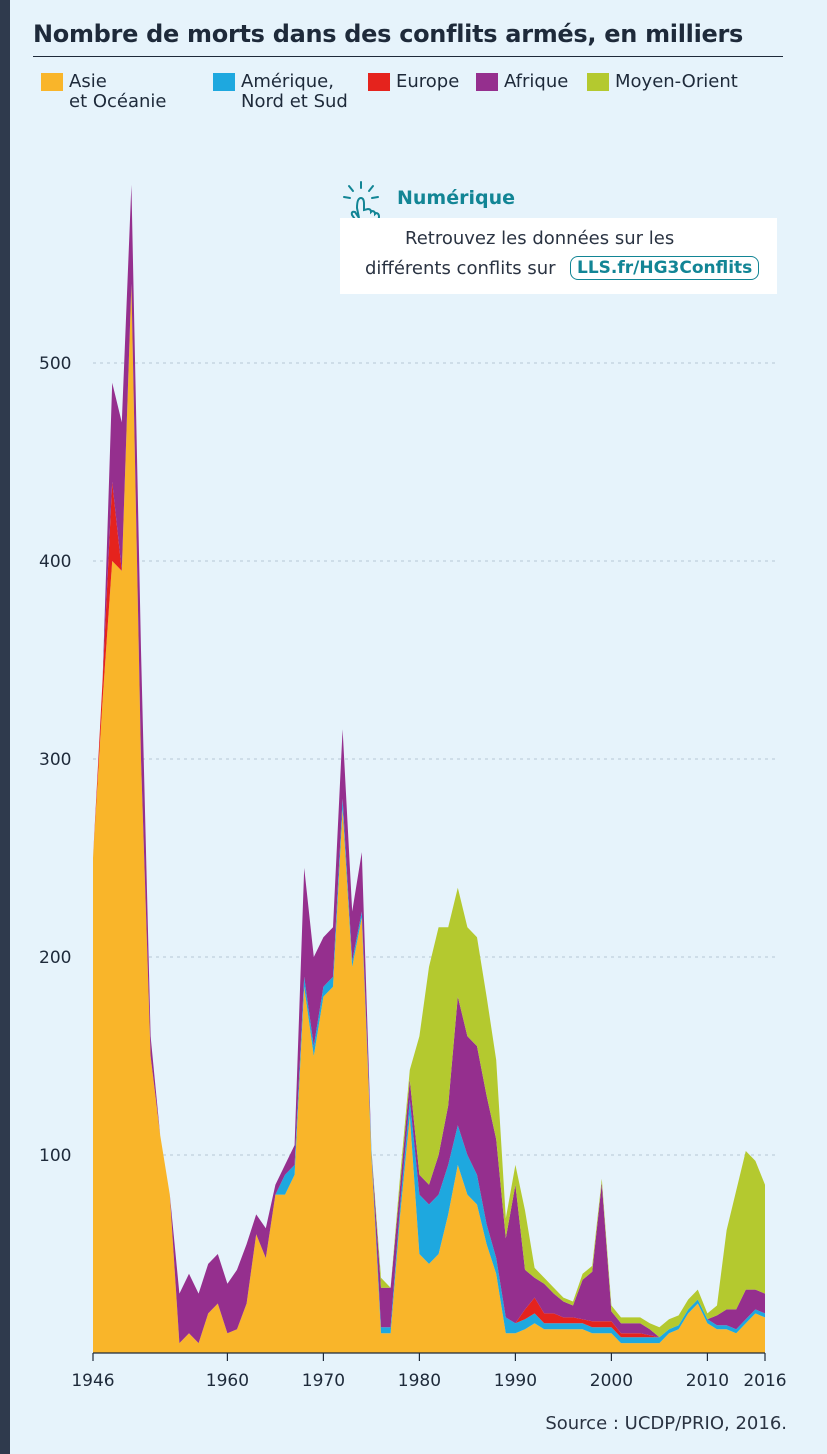 Image resolution: width=827 pixels, height=1454 pixels. Describe the element at coordinates (540, 238) in the screenshot. I see `callout-text-line1: Retrouvez les données sur les` at that location.